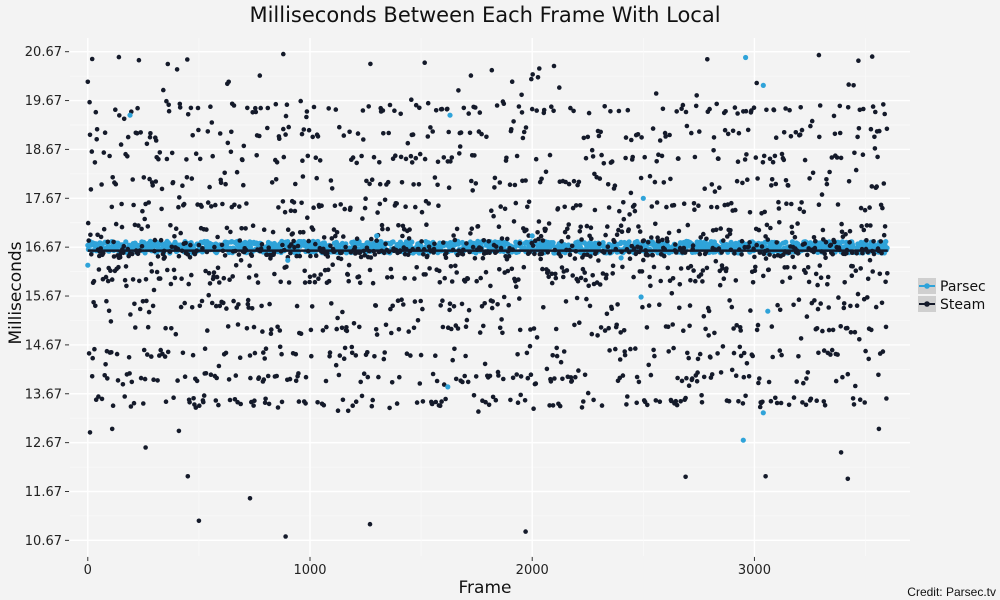 The height and width of the screenshot is (600, 1000). I want to click on y-tick-label: 17.67, so click(43, 199).